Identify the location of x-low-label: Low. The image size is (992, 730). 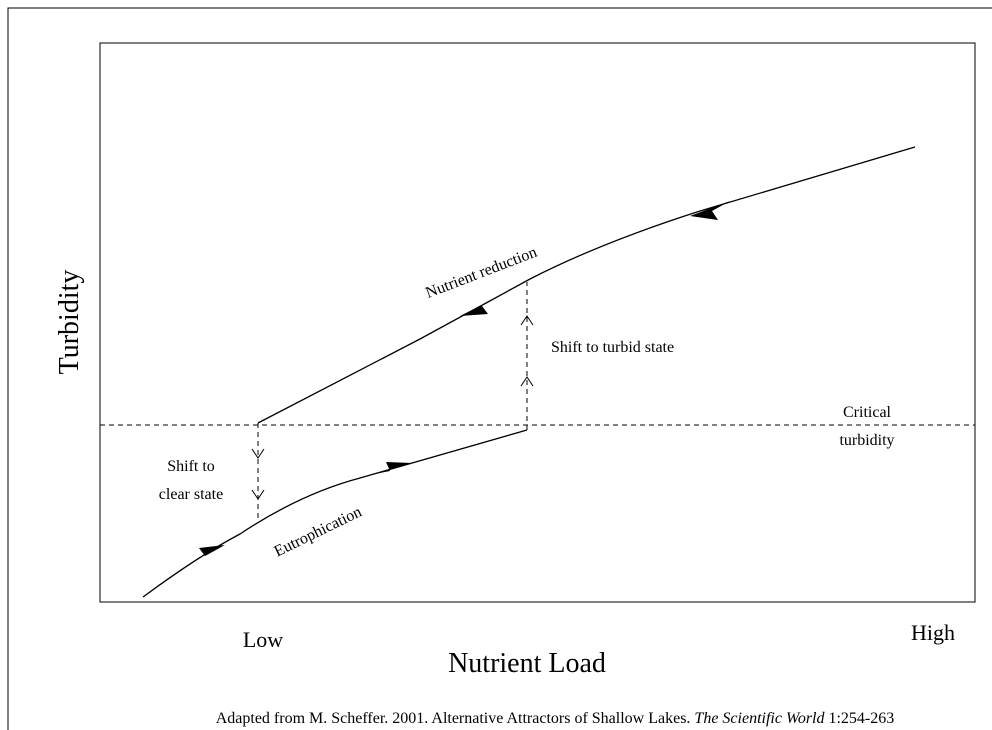
(263, 639).